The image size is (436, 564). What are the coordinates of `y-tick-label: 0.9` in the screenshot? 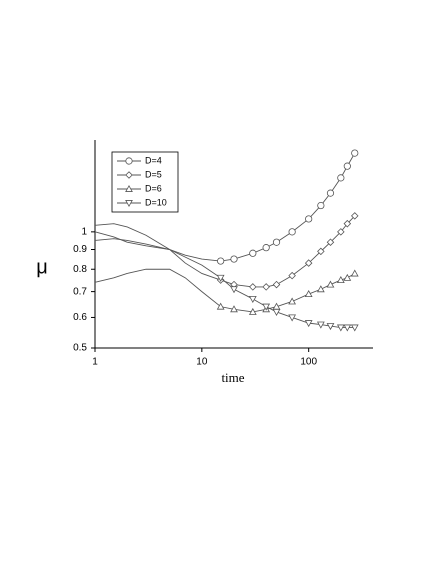 It's located at (80, 249).